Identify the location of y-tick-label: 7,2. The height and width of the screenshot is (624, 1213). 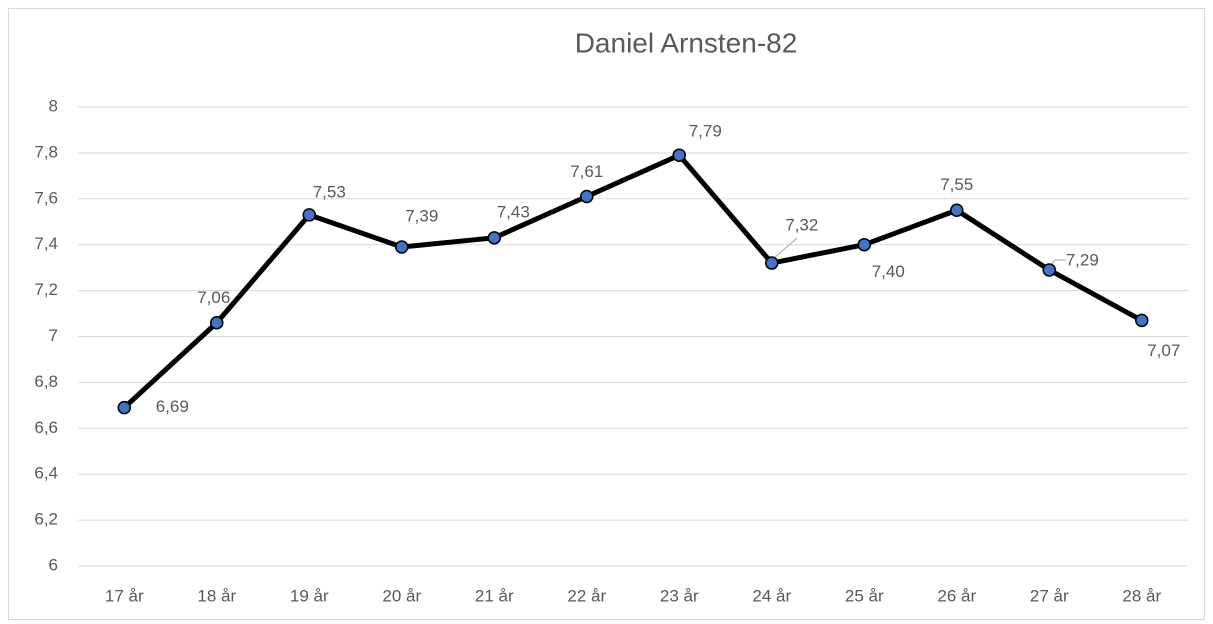
(46, 289).